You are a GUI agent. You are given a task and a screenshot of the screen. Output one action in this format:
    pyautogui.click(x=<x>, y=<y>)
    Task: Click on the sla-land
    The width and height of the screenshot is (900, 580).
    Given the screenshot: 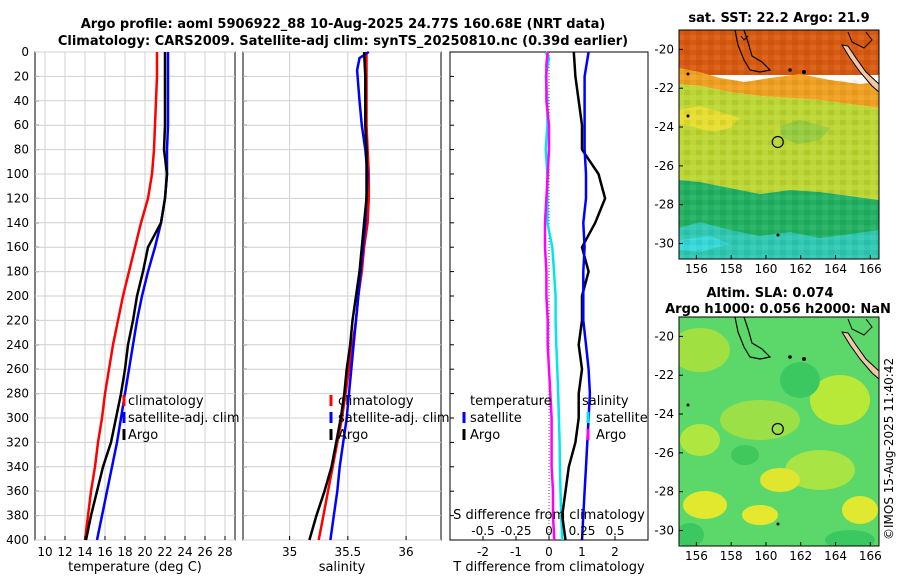 What is the action you would take?
    pyautogui.click(x=859, y=355)
    